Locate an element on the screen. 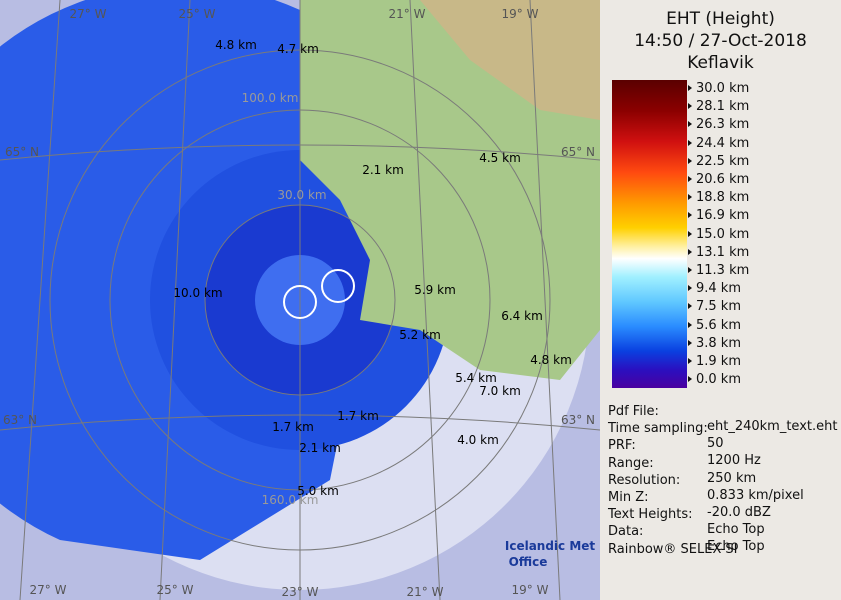 This screenshot has height=600, width=841. legend-label: 1.9 km is located at coordinates (714, 361).